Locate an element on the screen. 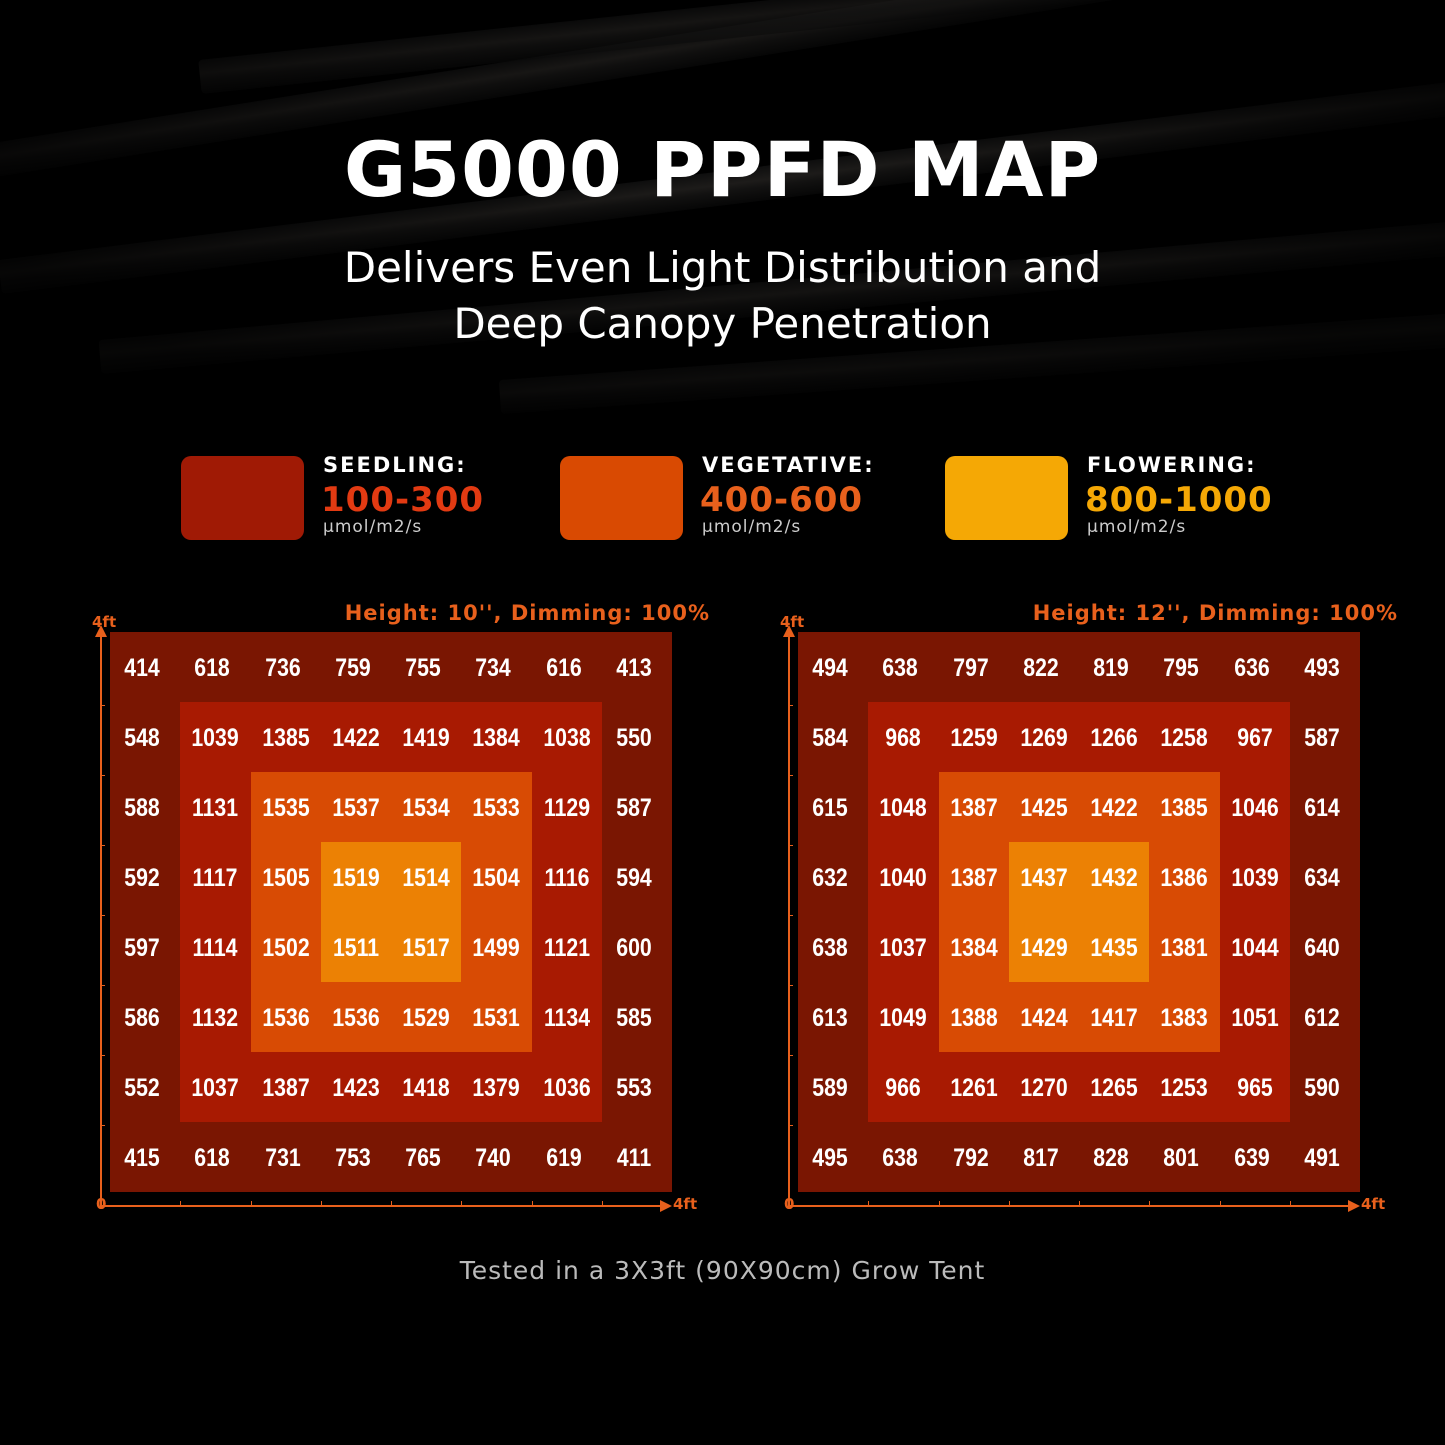 The height and width of the screenshot is (1445, 1445). cell-value: 491 is located at coordinates (1322, 1158).